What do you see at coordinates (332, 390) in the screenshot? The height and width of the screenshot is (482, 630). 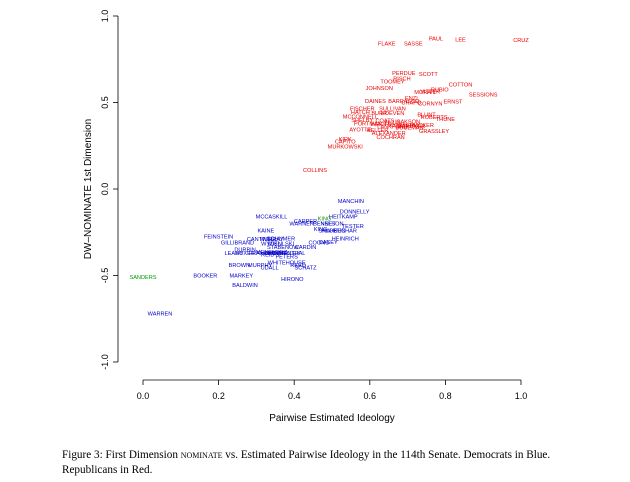 I see `x-ticks: 0.0 0.2 0.4 0.6 0.8 1.0` at bounding box center [332, 390].